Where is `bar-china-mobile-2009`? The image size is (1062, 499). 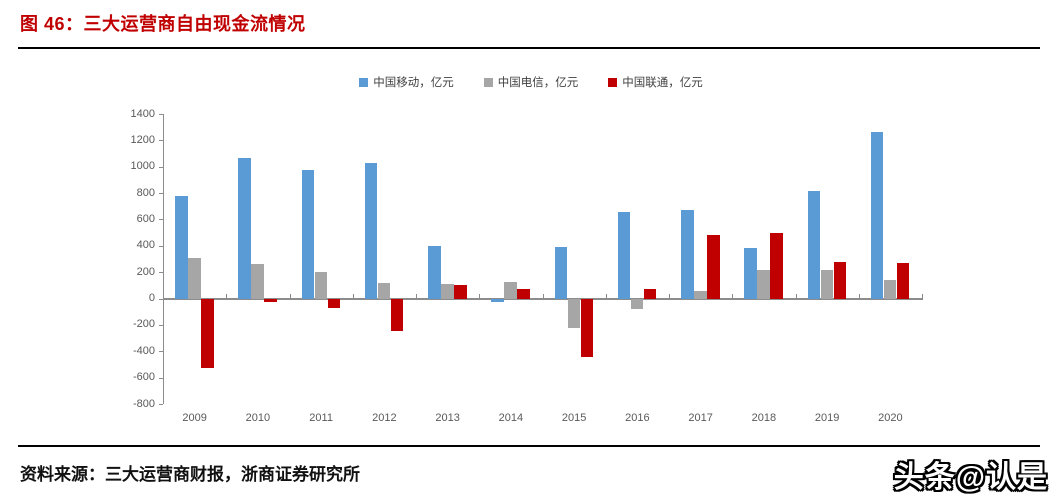
bar-china-mobile-2009 is located at coordinates (181, 247).